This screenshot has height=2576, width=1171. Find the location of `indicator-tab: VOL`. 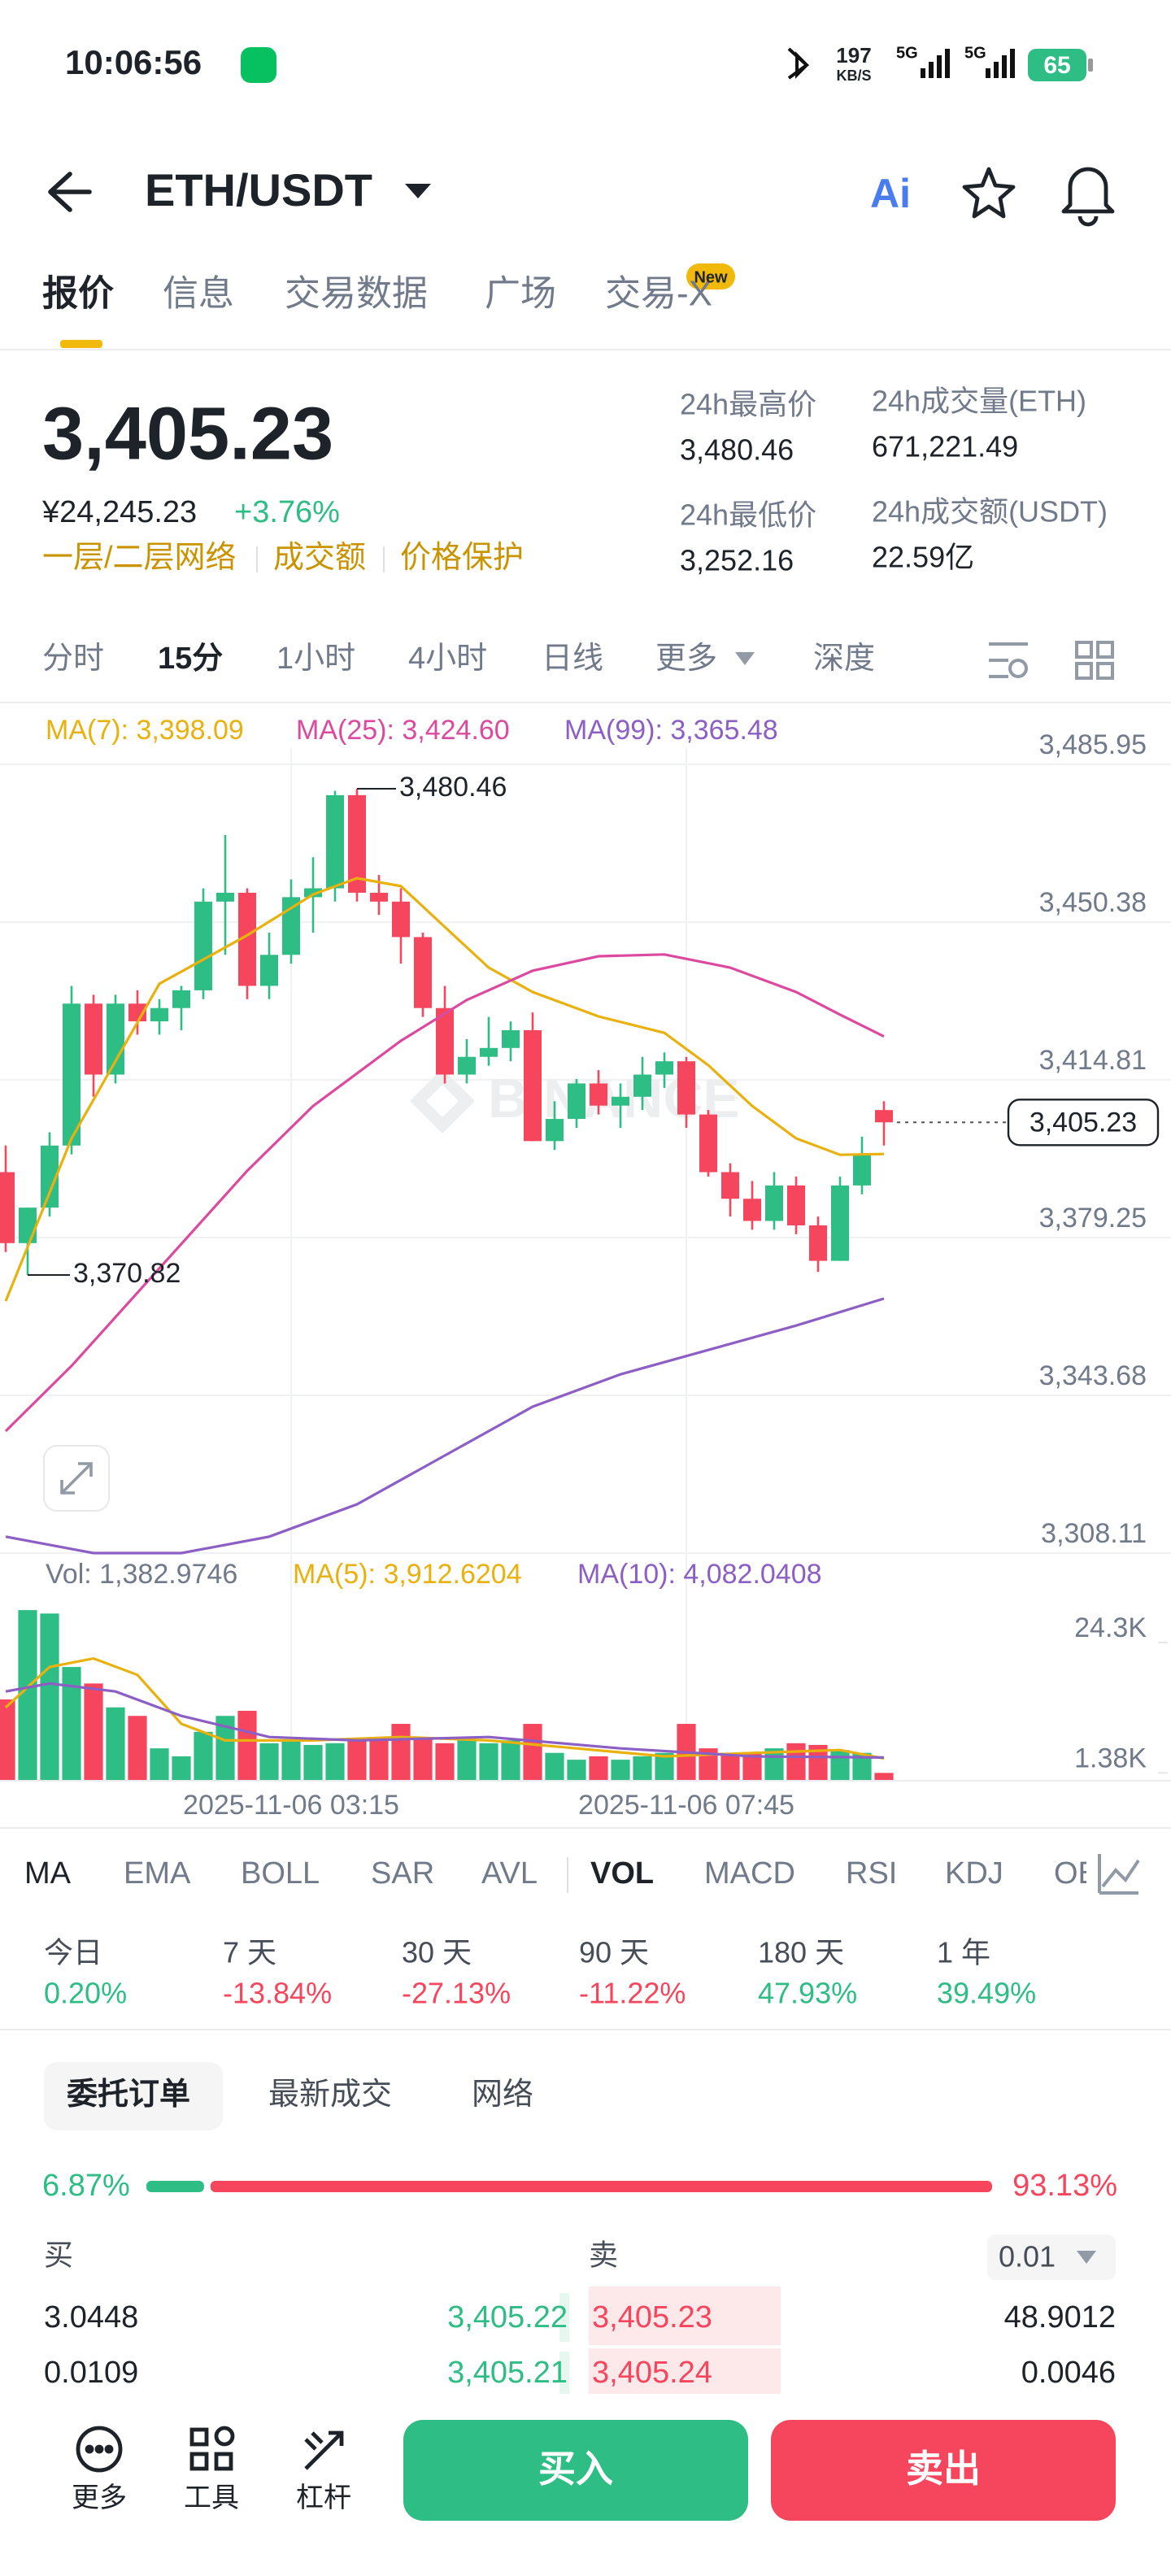

indicator-tab: VOL is located at coordinates (622, 1874).